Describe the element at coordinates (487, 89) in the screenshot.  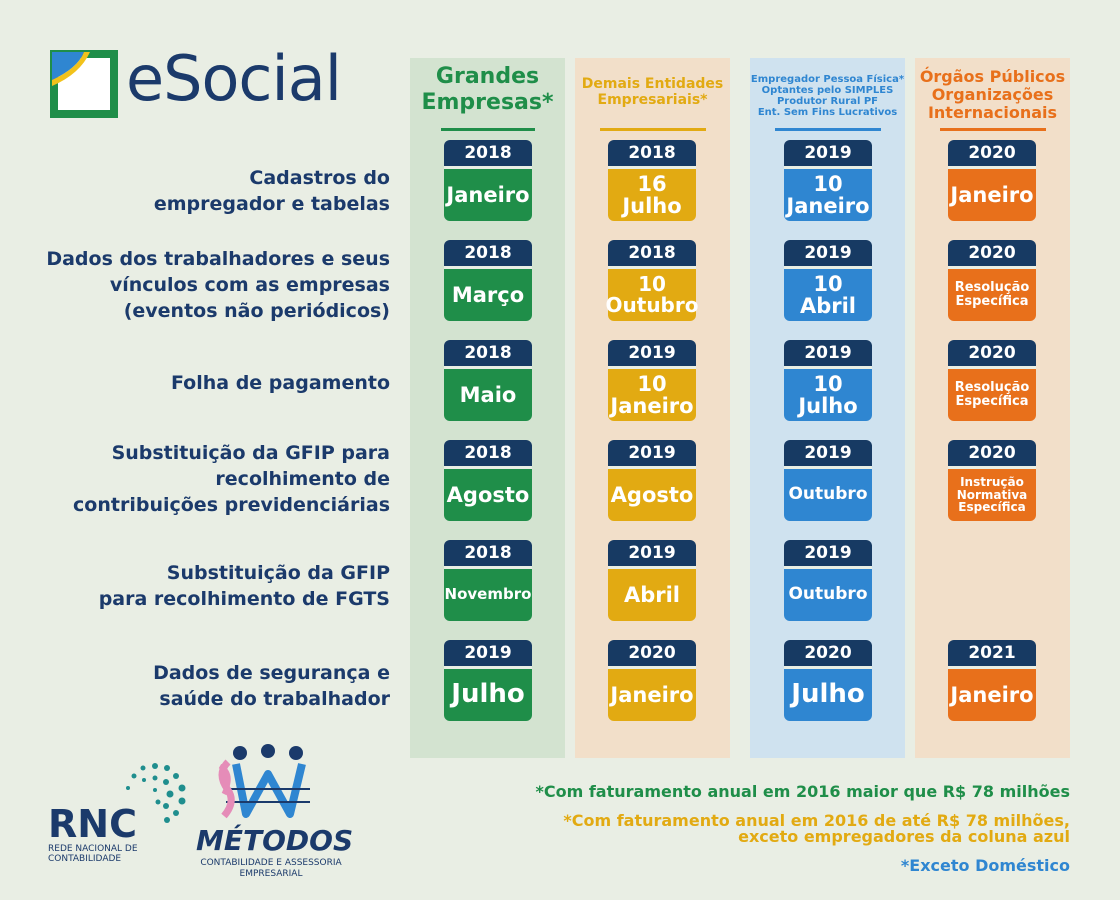
I see `column-header-grandes: Grandes Empresas*` at that location.